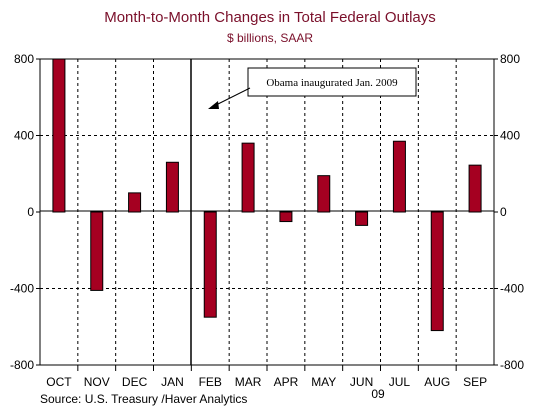 The height and width of the screenshot is (409, 540). What do you see at coordinates (143, 399) in the screenshot?
I see `source-note: Source: U.S. Treasury /Haver Analytics` at bounding box center [143, 399].